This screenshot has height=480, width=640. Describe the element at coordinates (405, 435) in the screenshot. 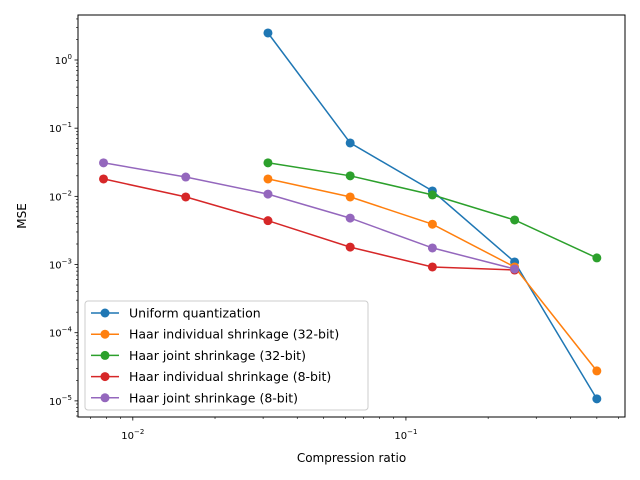

I see `x-tick-label: 10⁻¹` at that location.